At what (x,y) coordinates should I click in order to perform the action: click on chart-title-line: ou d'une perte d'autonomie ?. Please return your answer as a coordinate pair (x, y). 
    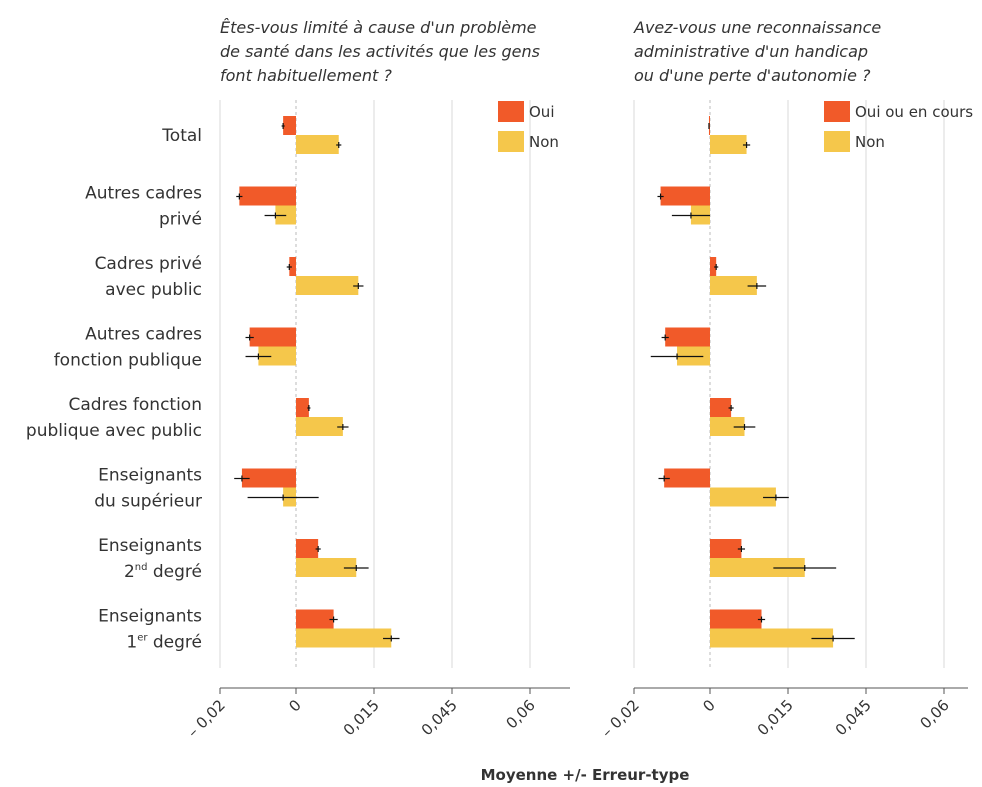
    Looking at the image, I should click on (752, 75).